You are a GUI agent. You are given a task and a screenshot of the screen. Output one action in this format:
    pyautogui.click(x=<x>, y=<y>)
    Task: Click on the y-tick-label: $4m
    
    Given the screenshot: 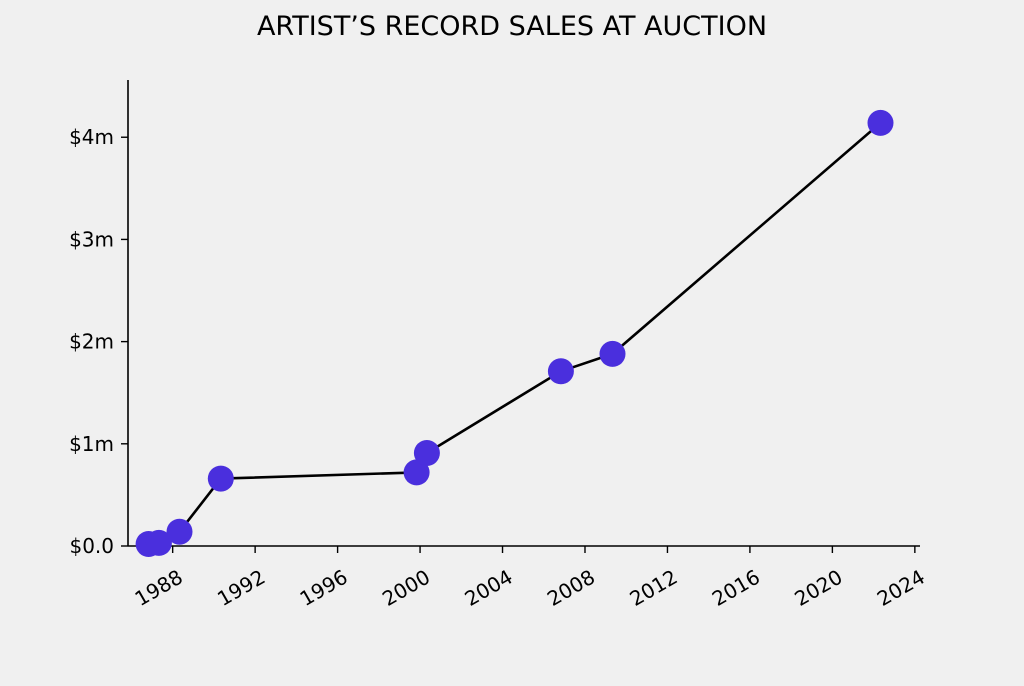 What is the action you would take?
    pyautogui.click(x=91, y=137)
    